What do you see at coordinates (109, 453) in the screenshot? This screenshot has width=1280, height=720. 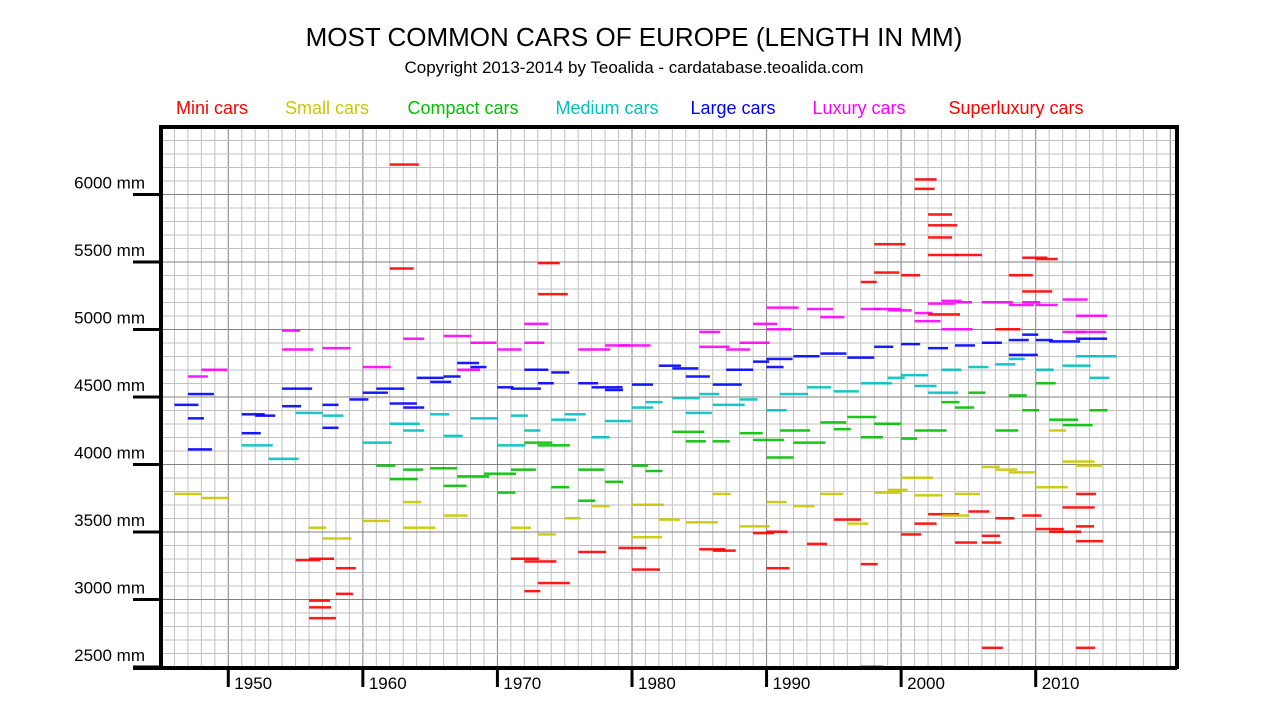 I see `y-tick-label: 4000 mm` at bounding box center [109, 453].